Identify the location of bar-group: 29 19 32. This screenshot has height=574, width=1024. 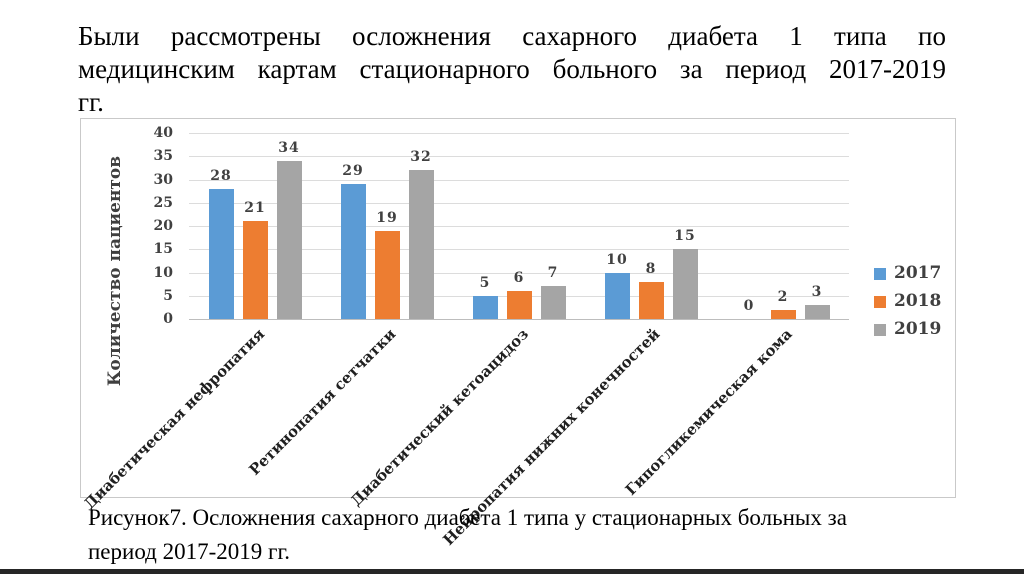
(387, 226).